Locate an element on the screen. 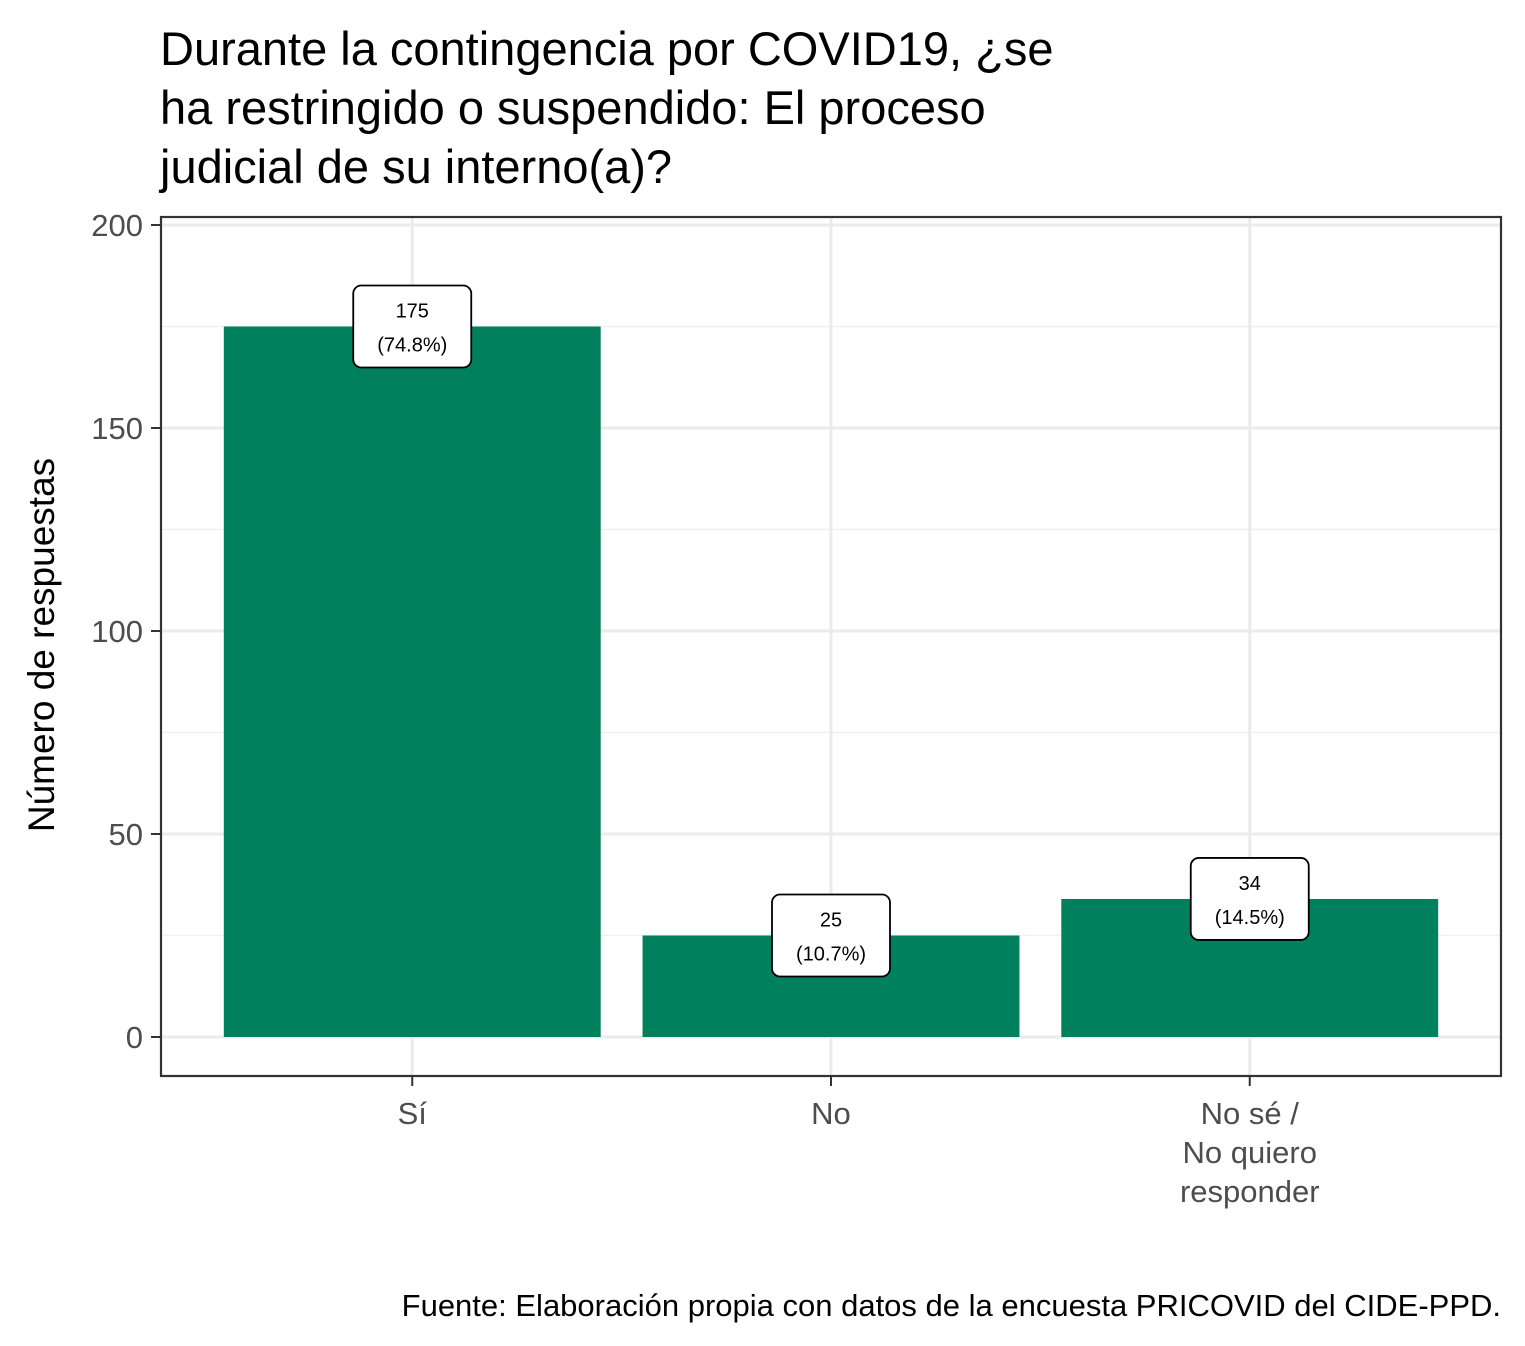 The image size is (1525, 1346). data-label: (14.5%) is located at coordinates (1250, 918).